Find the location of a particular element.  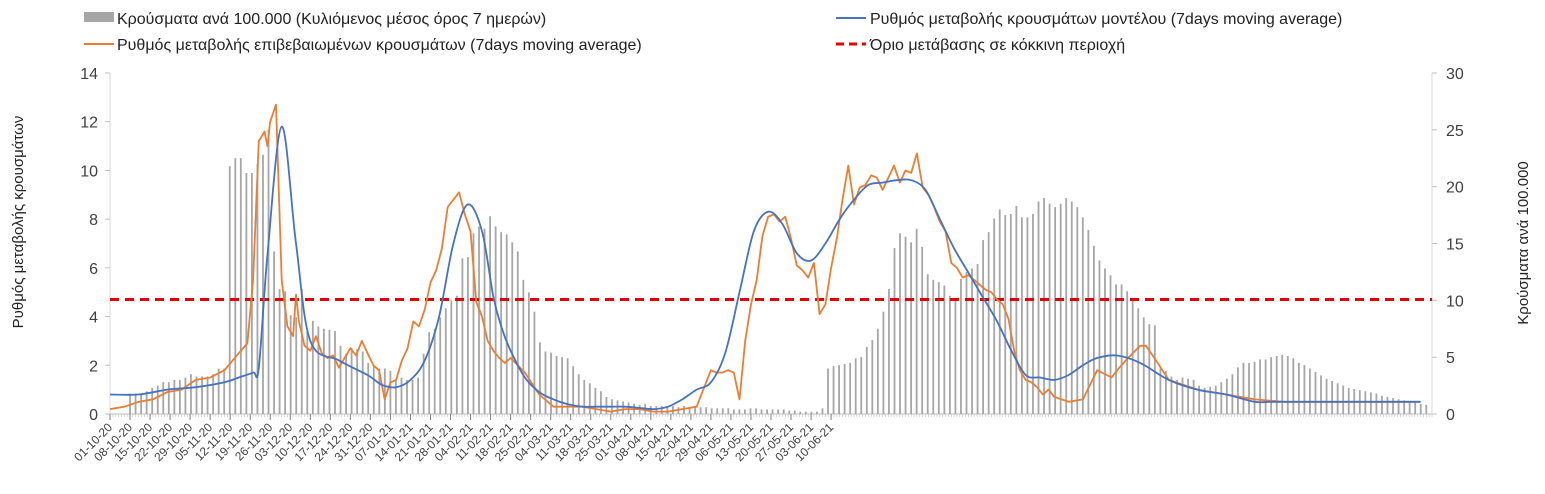

left-tick-label: 14 is located at coordinates (89, 74).